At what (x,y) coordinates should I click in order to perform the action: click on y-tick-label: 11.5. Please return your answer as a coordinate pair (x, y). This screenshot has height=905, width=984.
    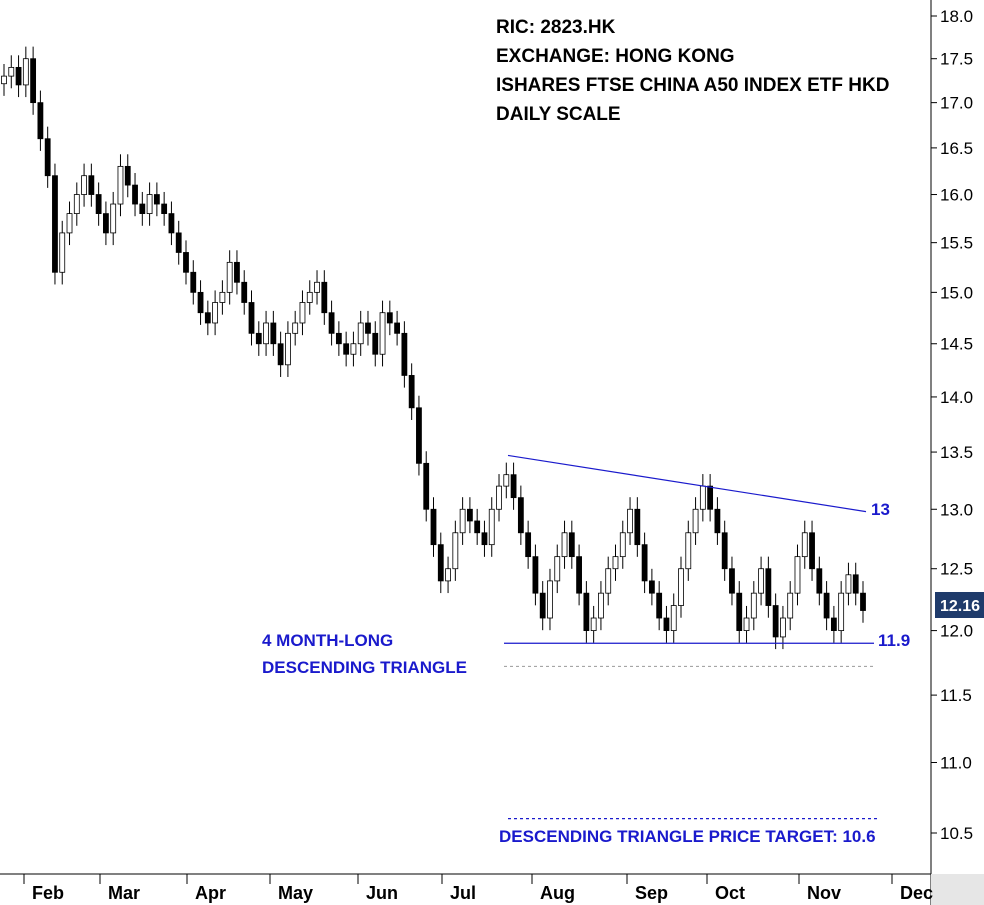
    Looking at the image, I should click on (956, 695).